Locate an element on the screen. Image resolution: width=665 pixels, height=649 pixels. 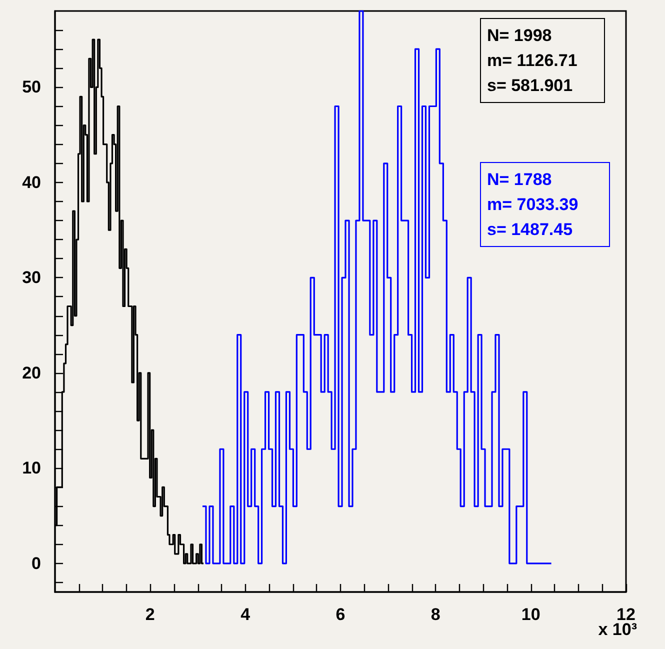
y-tick-label: 20 is located at coordinates (31, 372).